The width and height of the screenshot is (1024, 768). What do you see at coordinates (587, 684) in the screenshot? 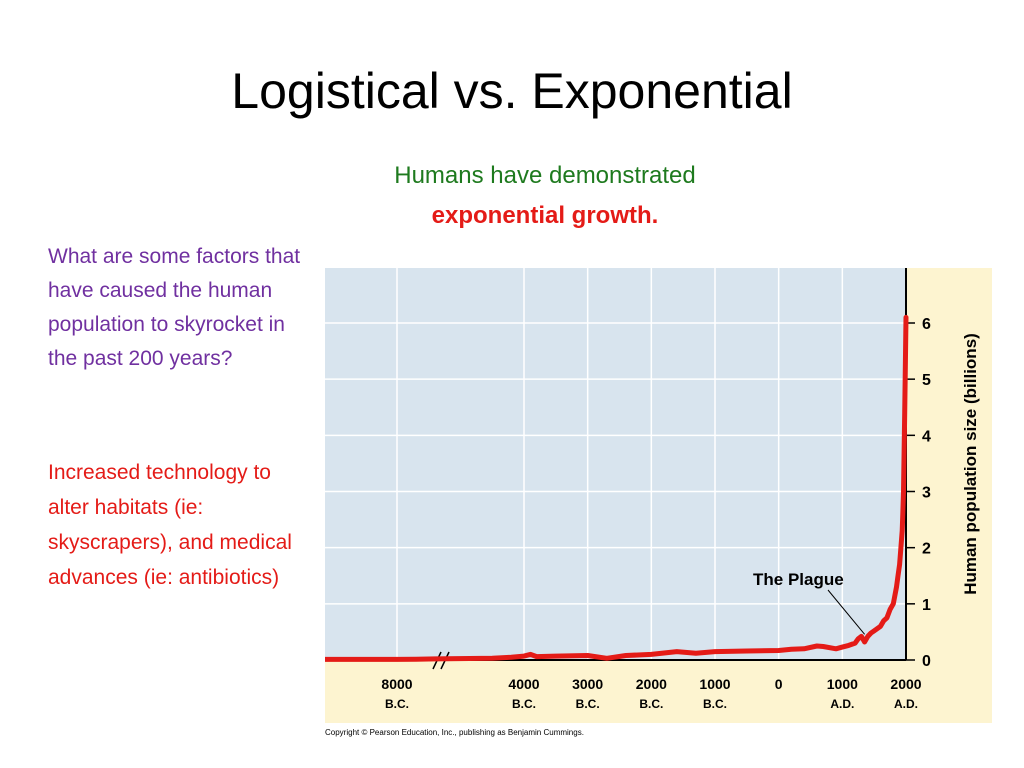
I see `x-tick-label: 3000` at bounding box center [587, 684].